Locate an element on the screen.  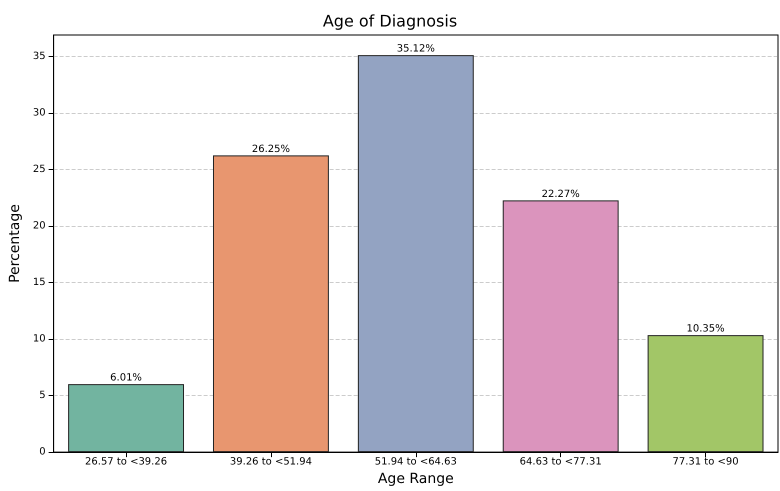
y-axis-title: Percentage is located at coordinates (15, 243).